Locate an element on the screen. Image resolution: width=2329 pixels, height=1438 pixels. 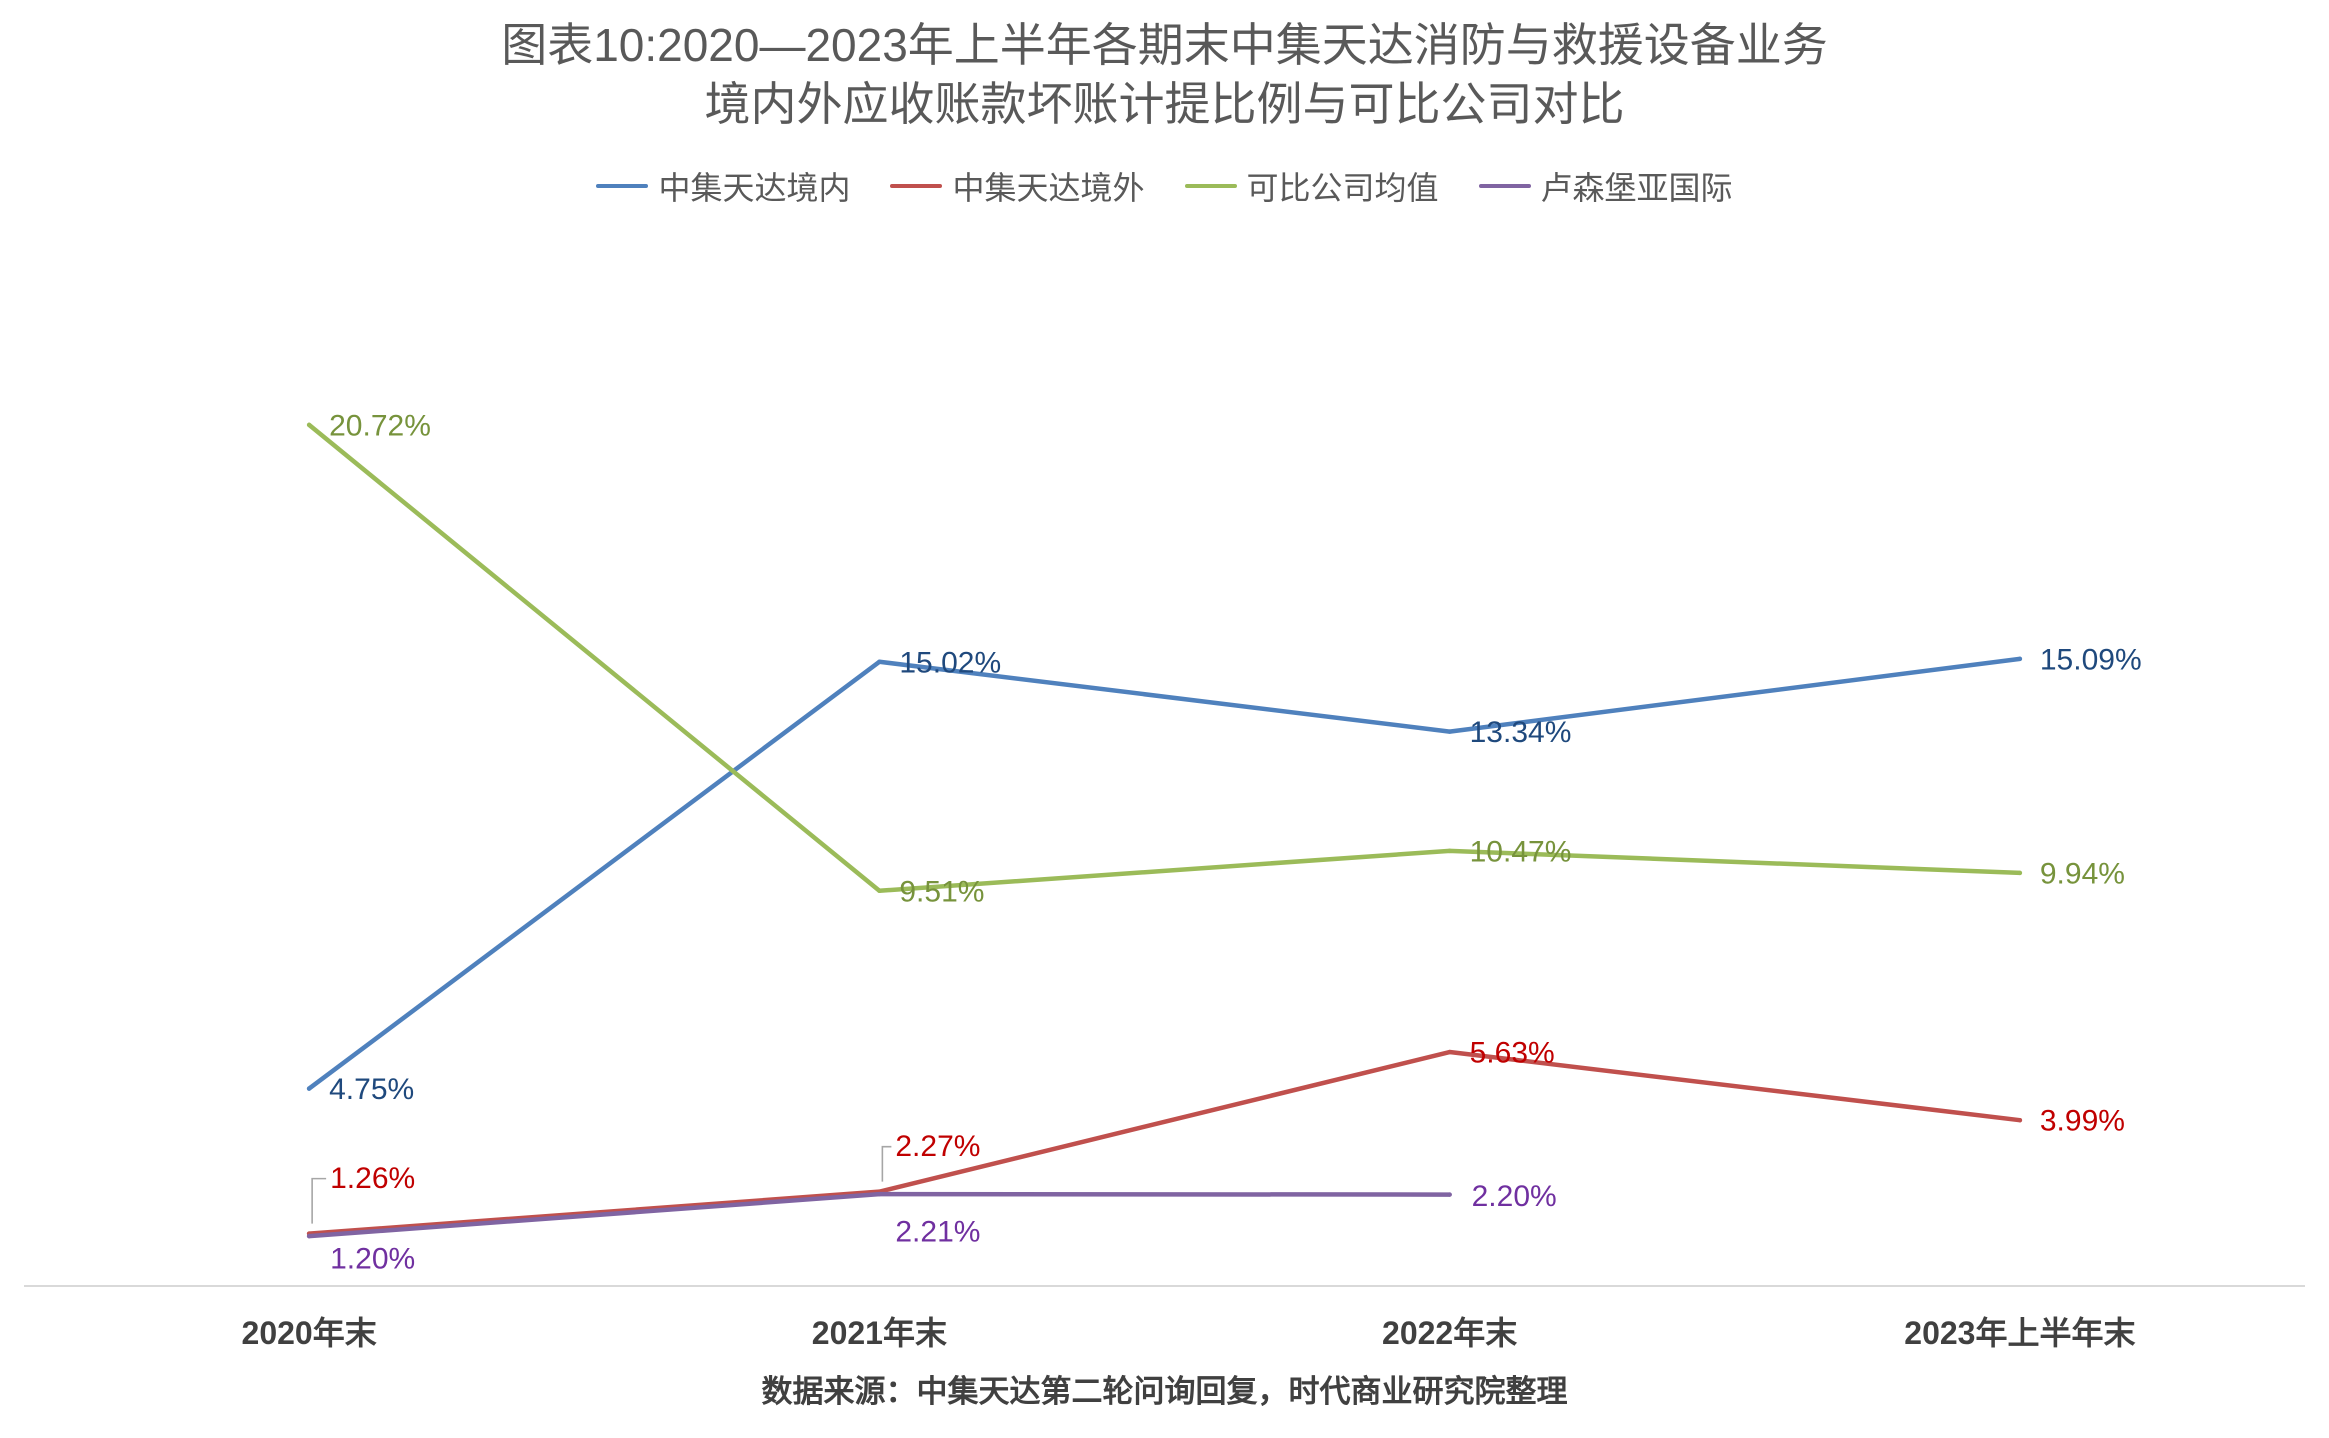
data-label: 9.51% is located at coordinates (941, 891).